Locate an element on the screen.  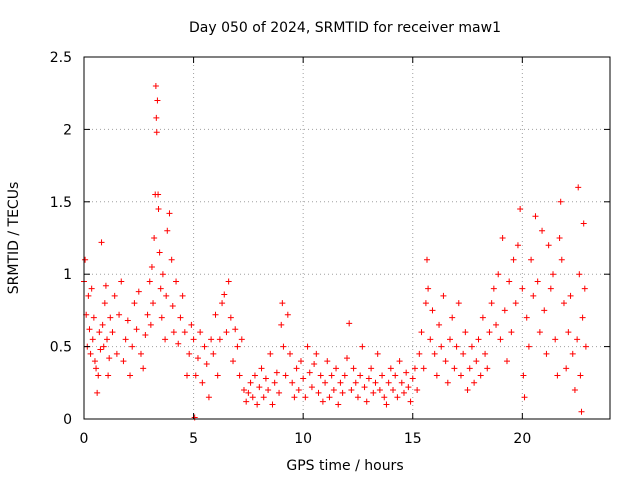
y-tick-label: 2 is located at coordinates (67, 130).